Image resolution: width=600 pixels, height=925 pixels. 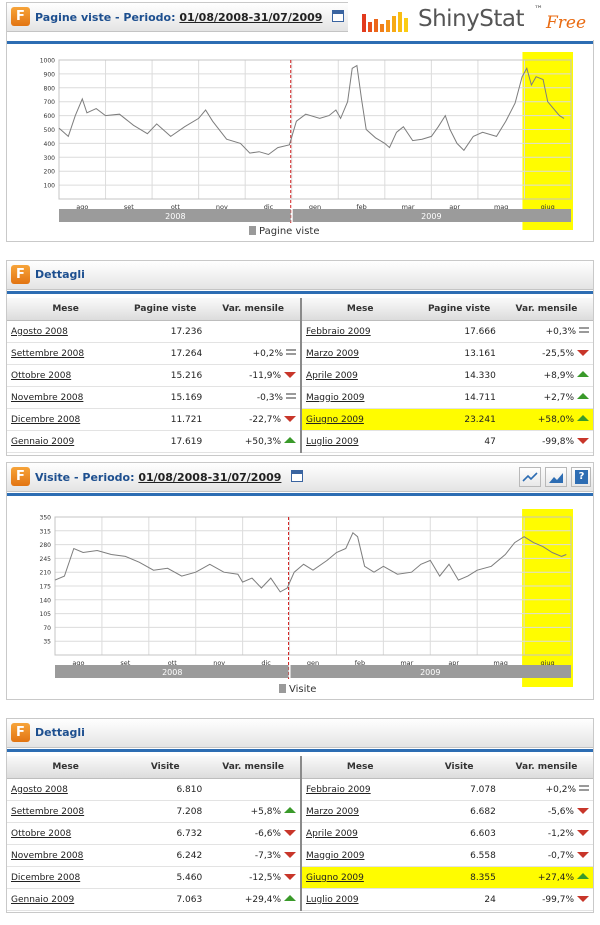 I want to click on variation-value: -22,7%, so click(x=265, y=419).